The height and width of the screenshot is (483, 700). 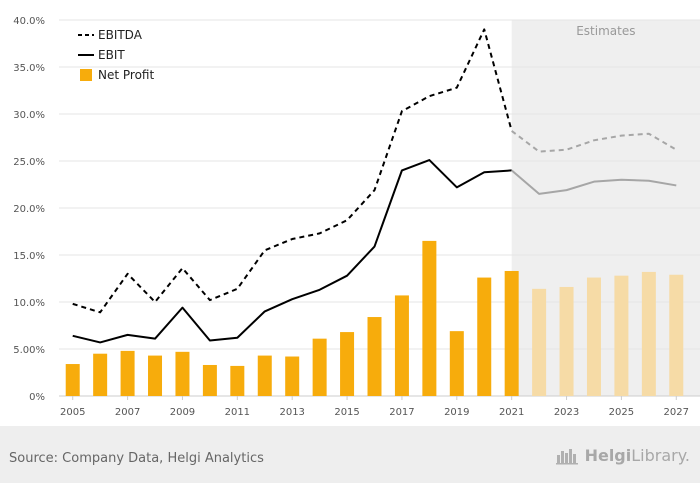 What do you see at coordinates (86, 75) in the screenshot?
I see `legend-swatch-net-profit` at bounding box center [86, 75].